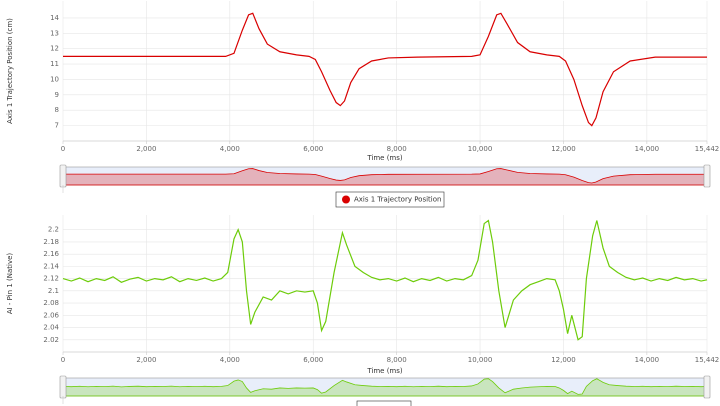 The height and width of the screenshot is (406, 720). I want to click on y-tick-label: 13, so click(54, 33).